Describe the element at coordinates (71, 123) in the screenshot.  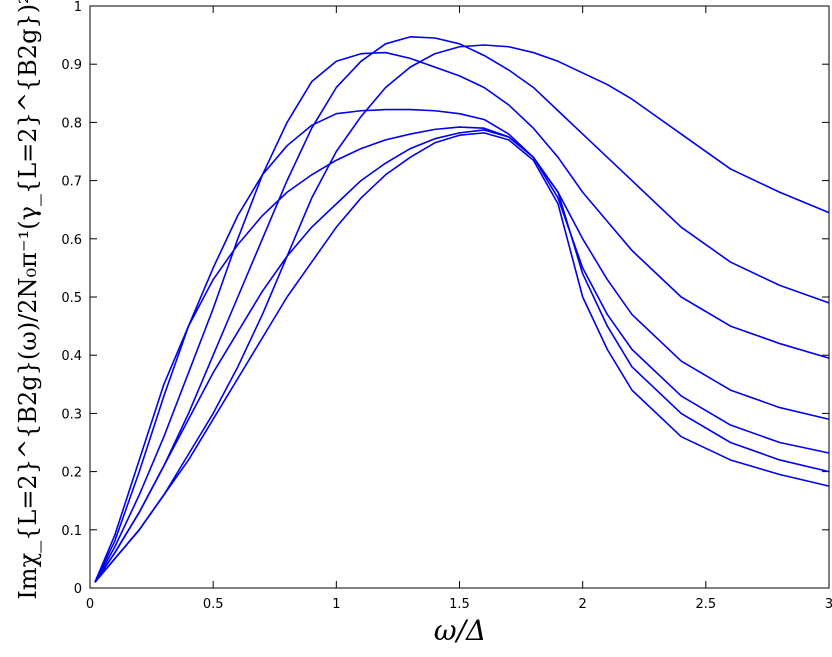
I see `y-tick-label: 0.8` at that location.